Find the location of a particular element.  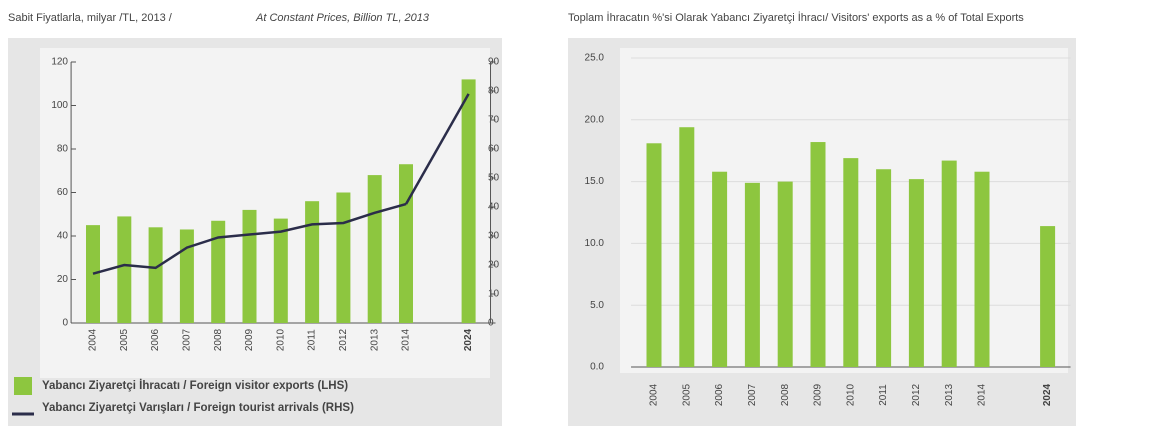

y-tick-label: 0 is located at coordinates (65, 323).